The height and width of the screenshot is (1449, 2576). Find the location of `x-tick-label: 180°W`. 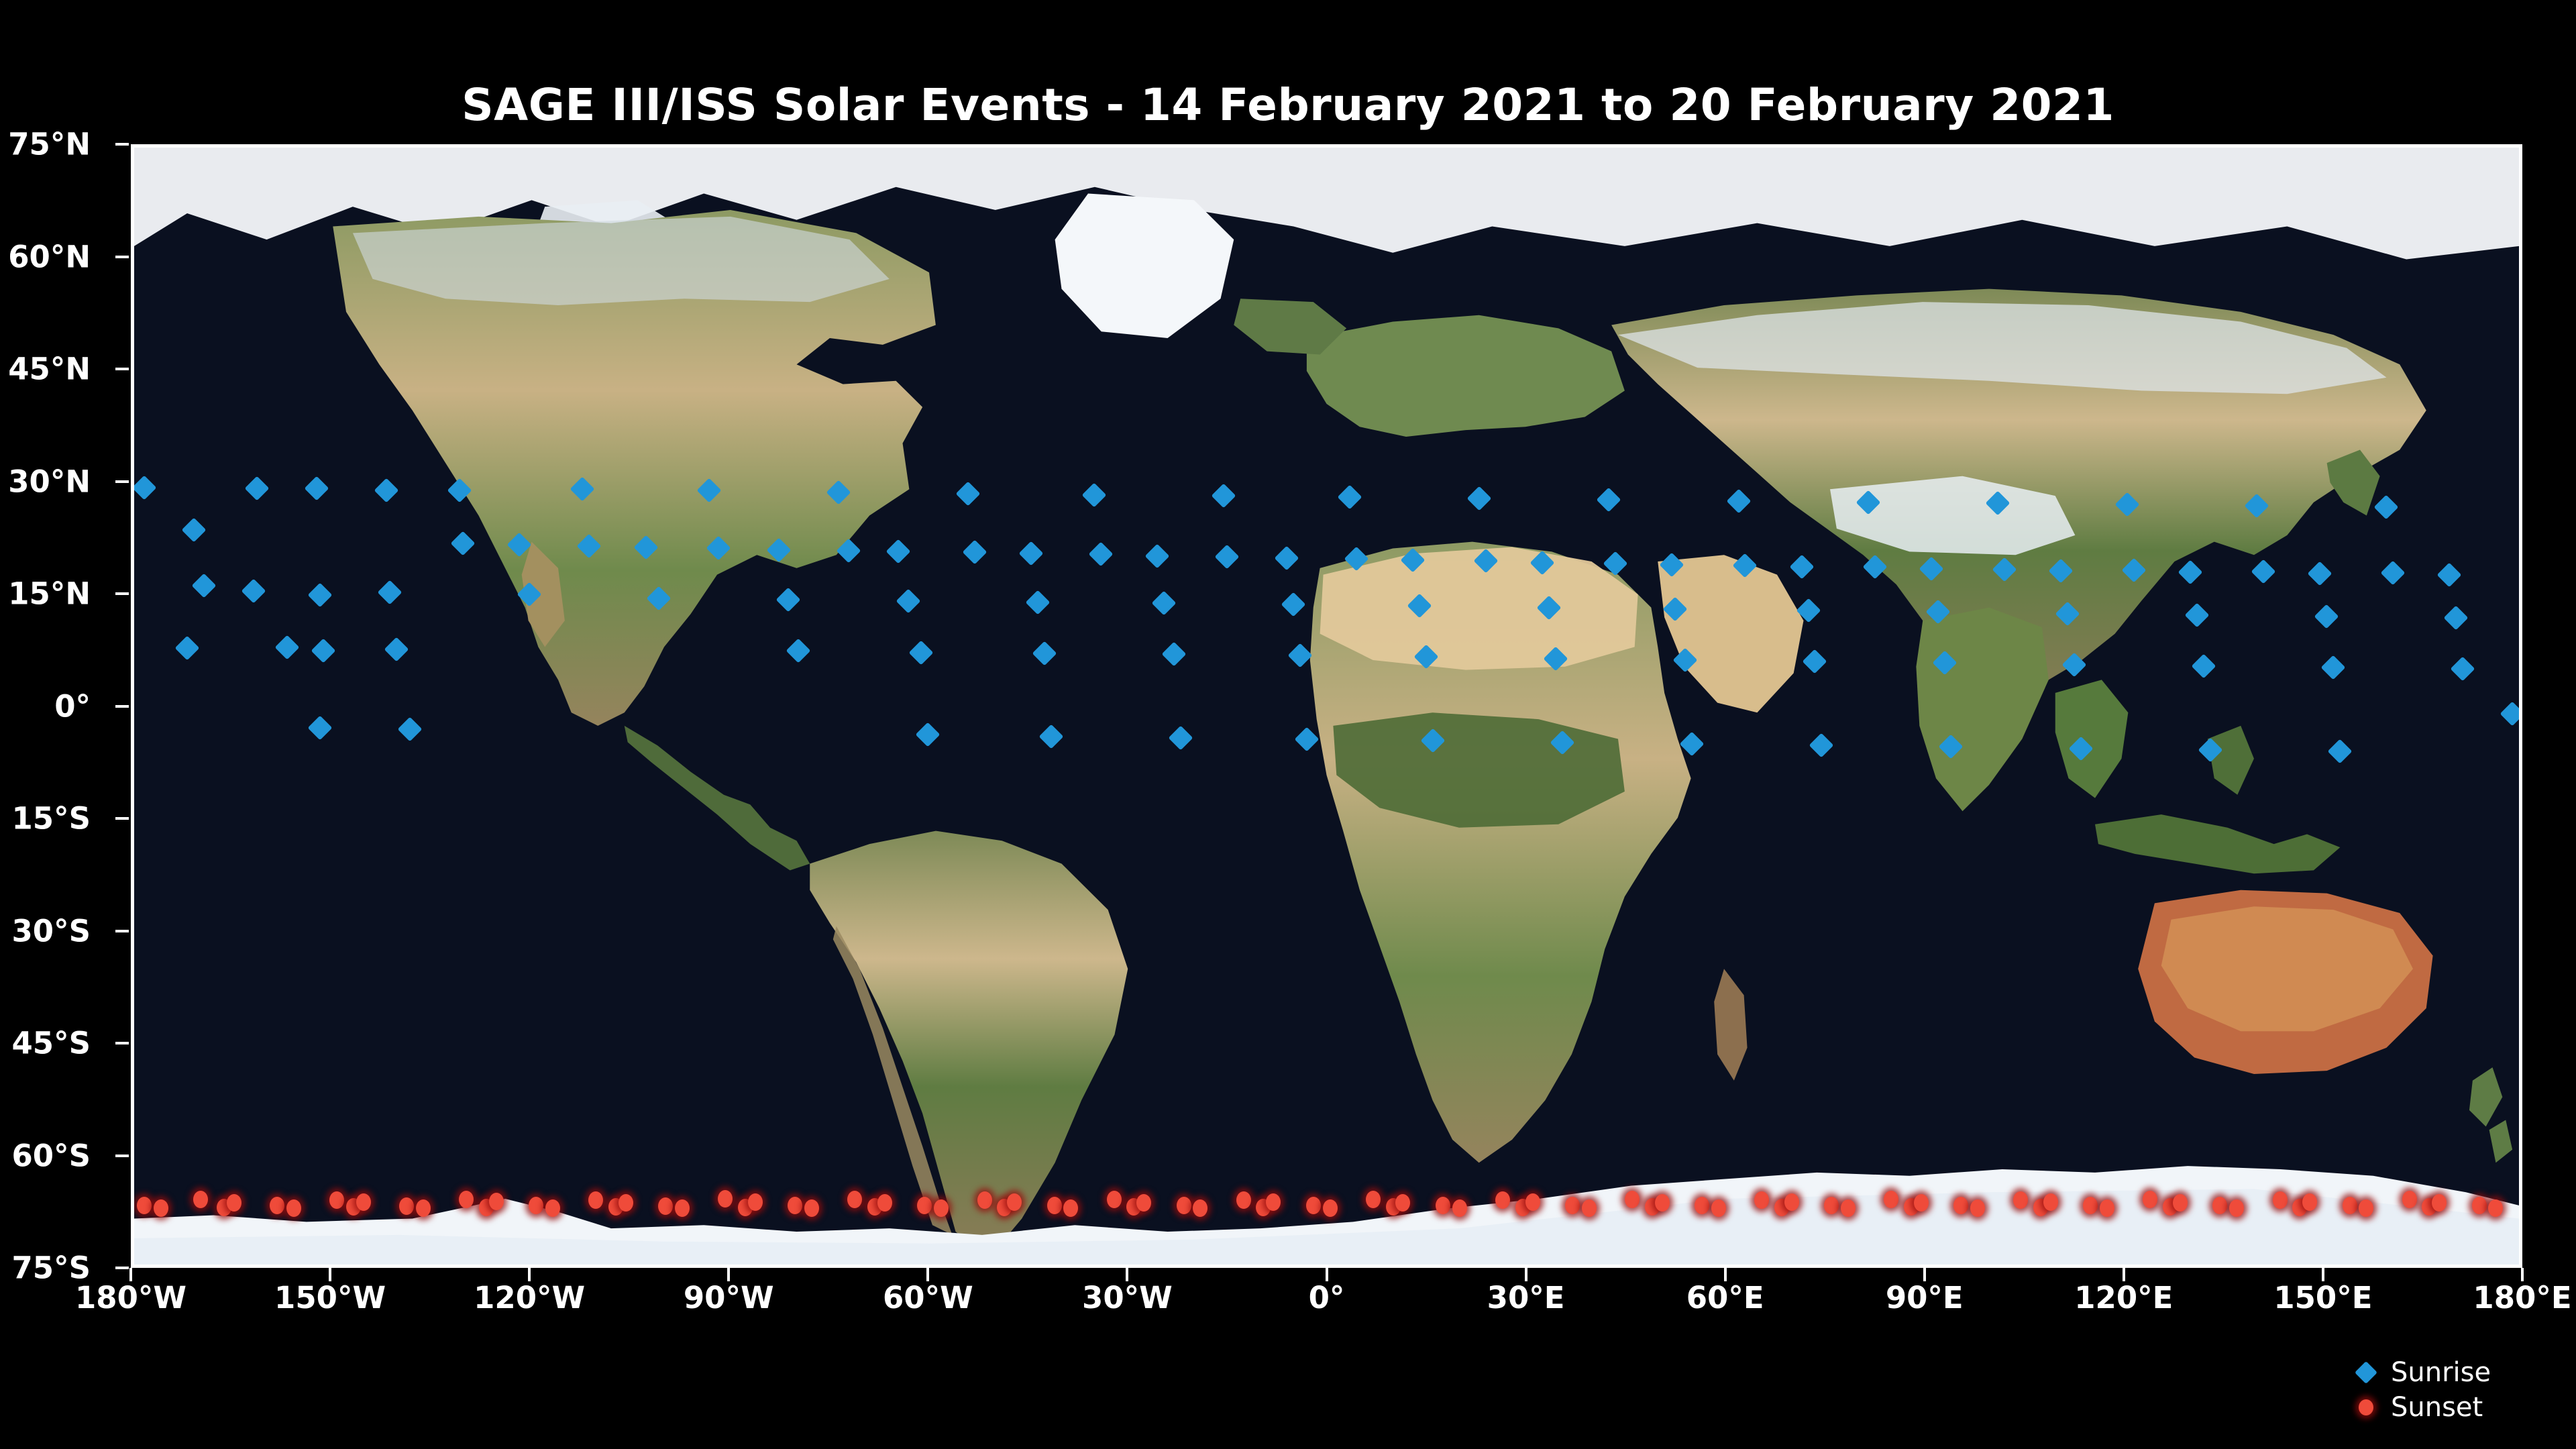

x-tick-label: 180°W is located at coordinates (130, 1298).